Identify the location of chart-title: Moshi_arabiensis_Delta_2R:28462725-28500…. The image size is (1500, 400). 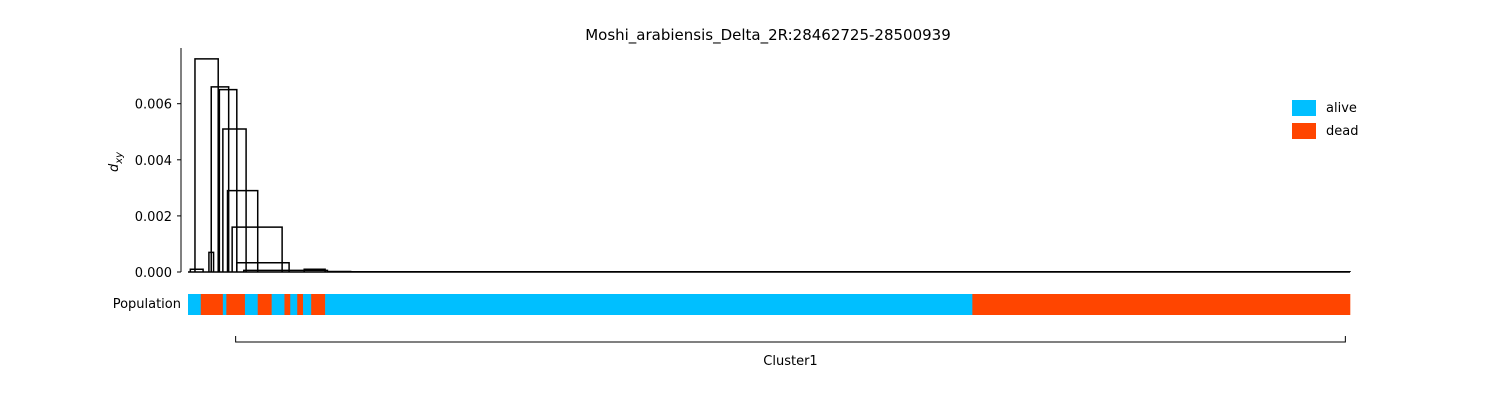
(768, 35).